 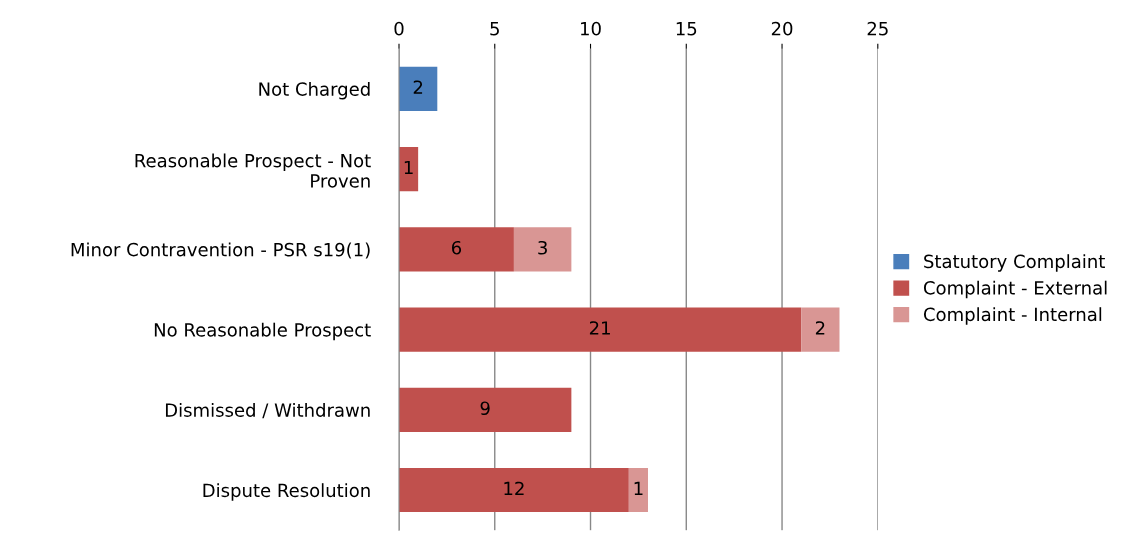 I want to click on data-label: 12, so click(x=514, y=488).